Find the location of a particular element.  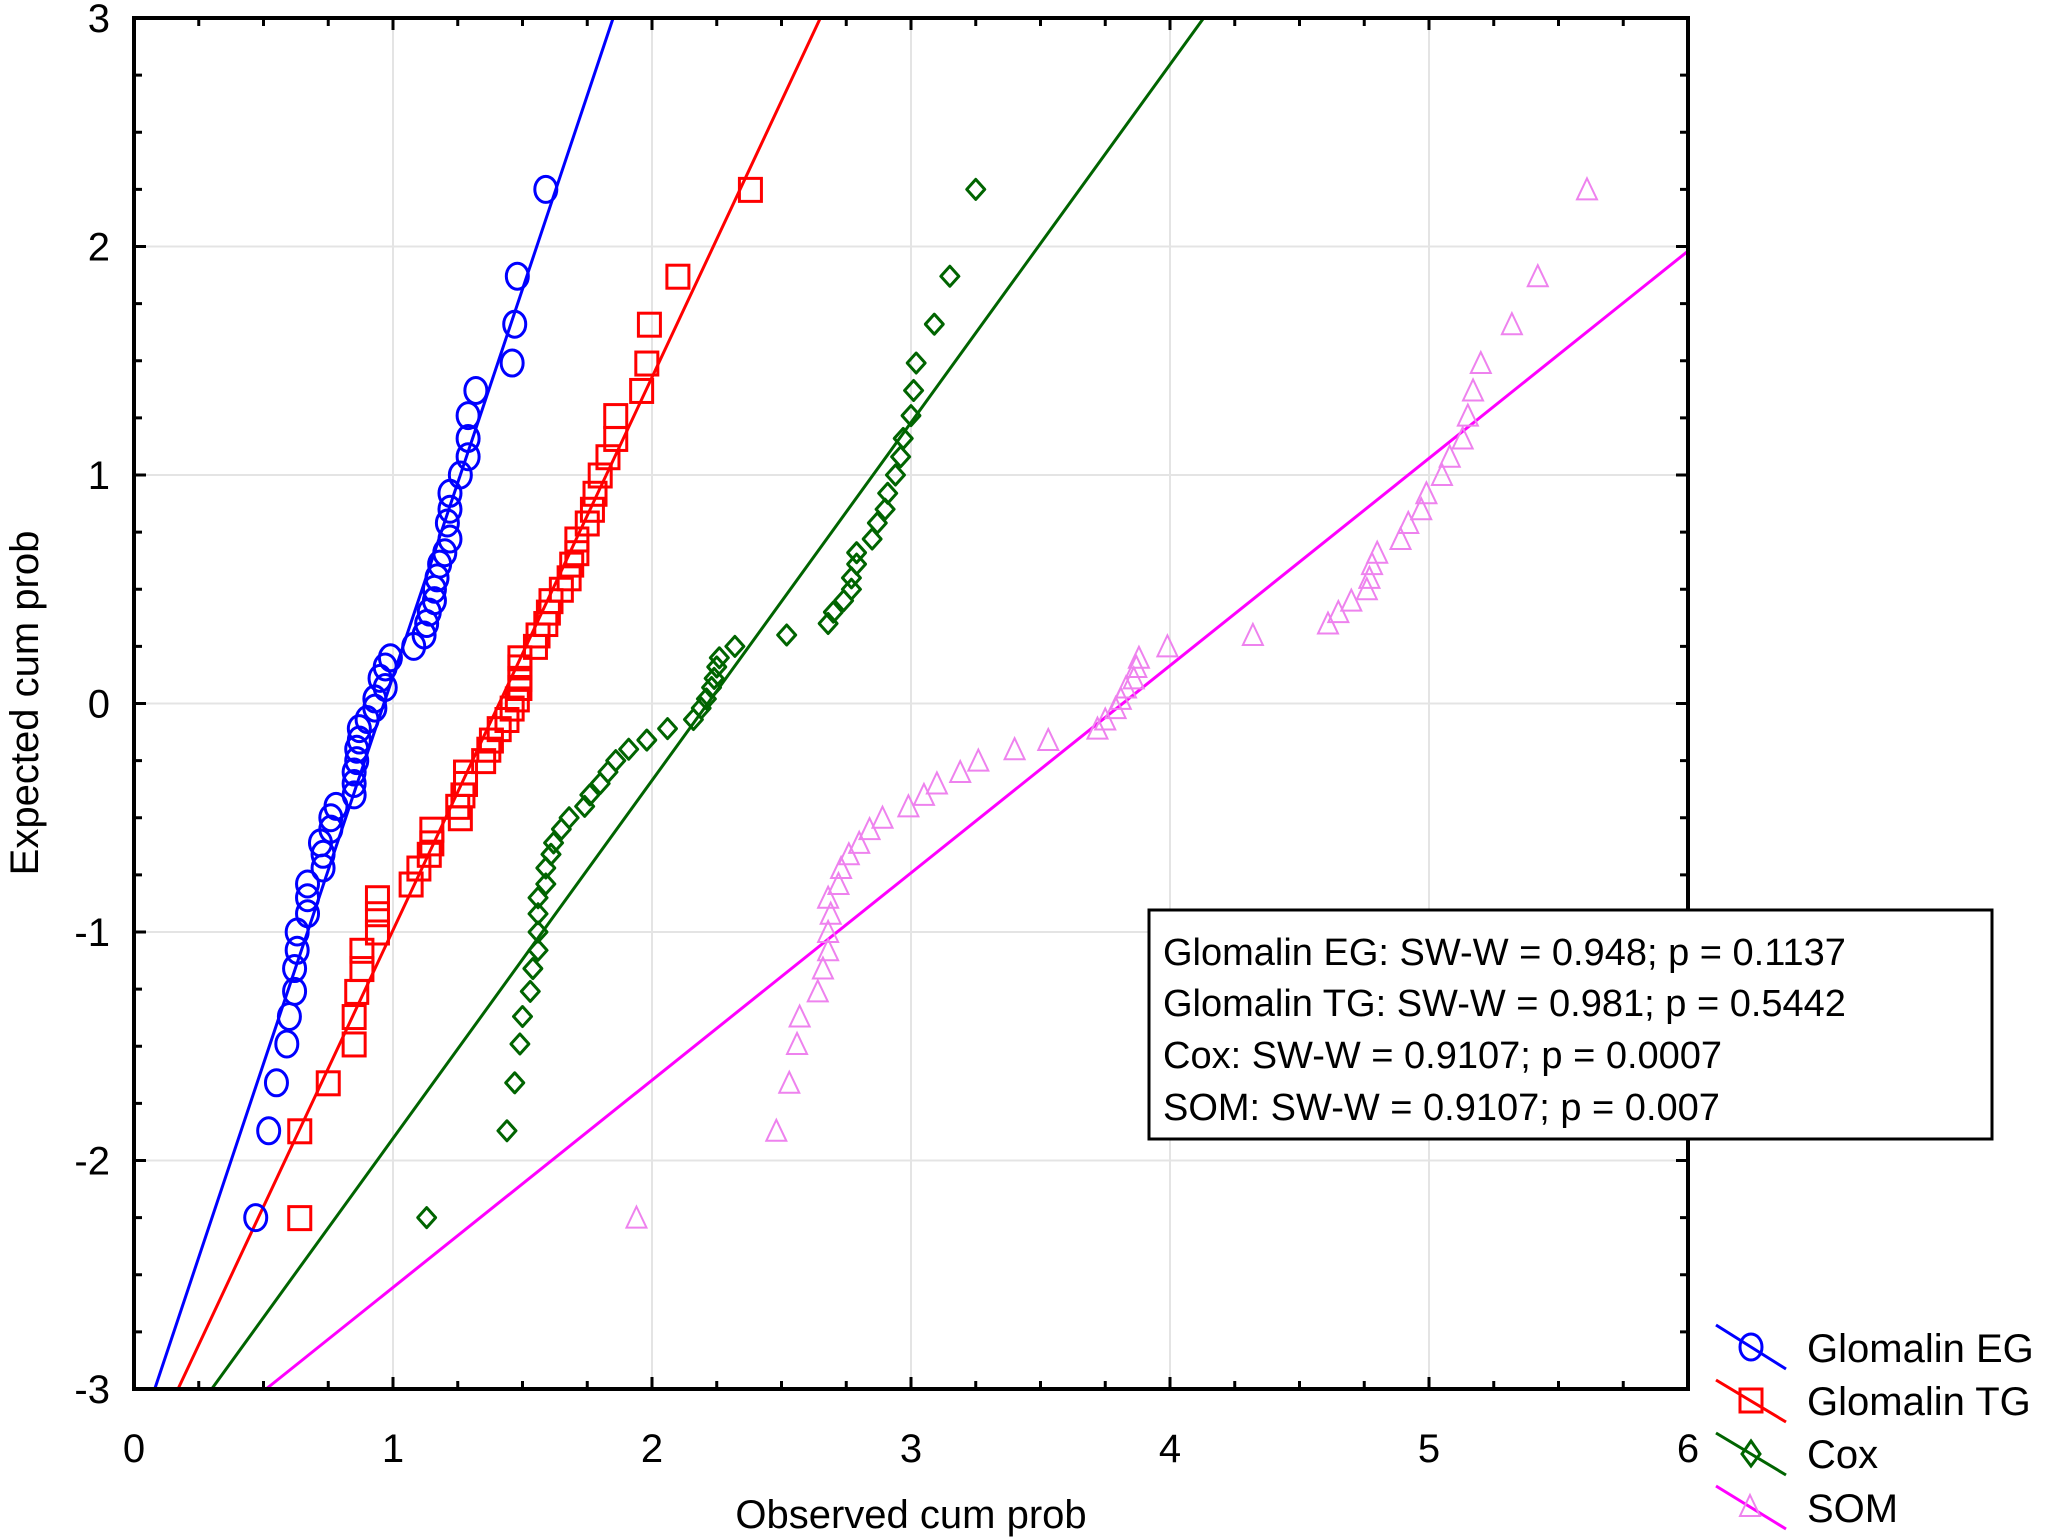

stats-line-glomalin-eg: Glomalin EG: SW-W = 0.948; p = 0.1137 is located at coordinates (1504, 953).